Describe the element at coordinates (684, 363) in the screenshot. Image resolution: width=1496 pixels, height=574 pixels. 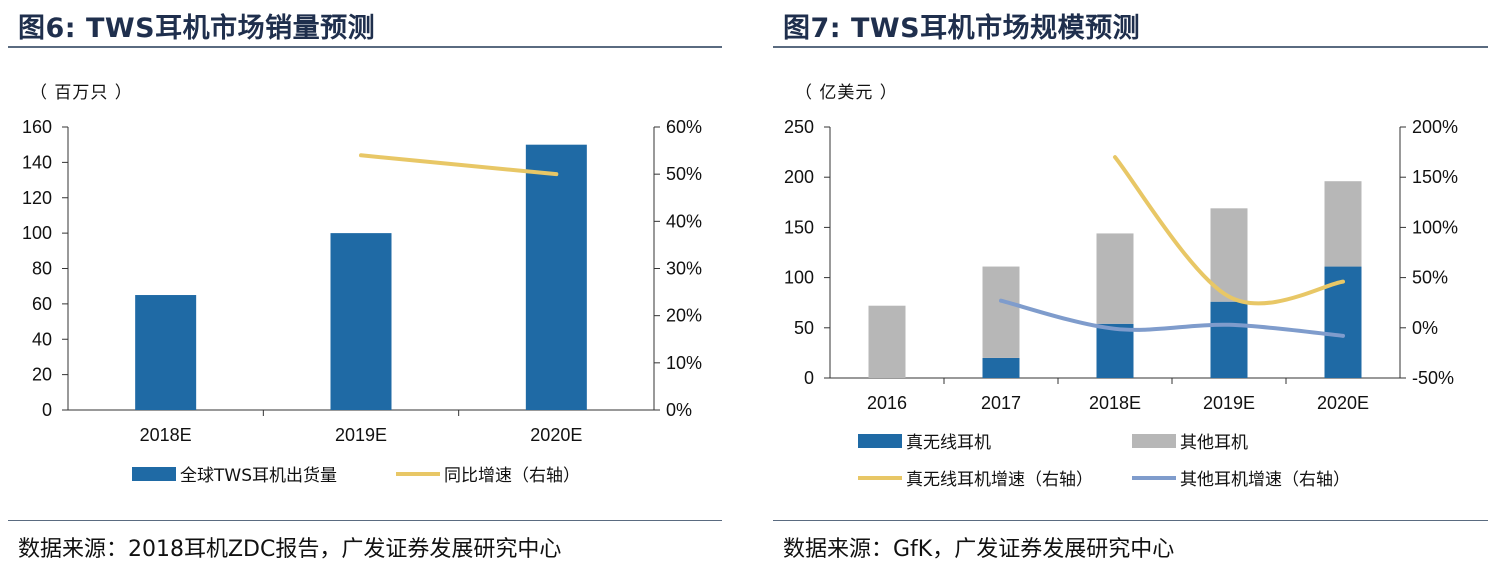
I see `right-y-tick-label: 10%` at that location.